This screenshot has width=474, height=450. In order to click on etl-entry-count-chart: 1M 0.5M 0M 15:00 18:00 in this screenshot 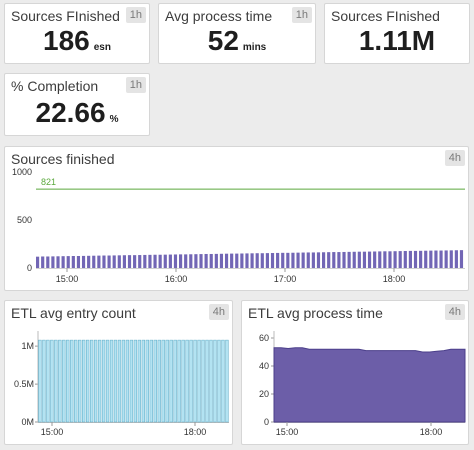, I will do `click(121, 384)`.